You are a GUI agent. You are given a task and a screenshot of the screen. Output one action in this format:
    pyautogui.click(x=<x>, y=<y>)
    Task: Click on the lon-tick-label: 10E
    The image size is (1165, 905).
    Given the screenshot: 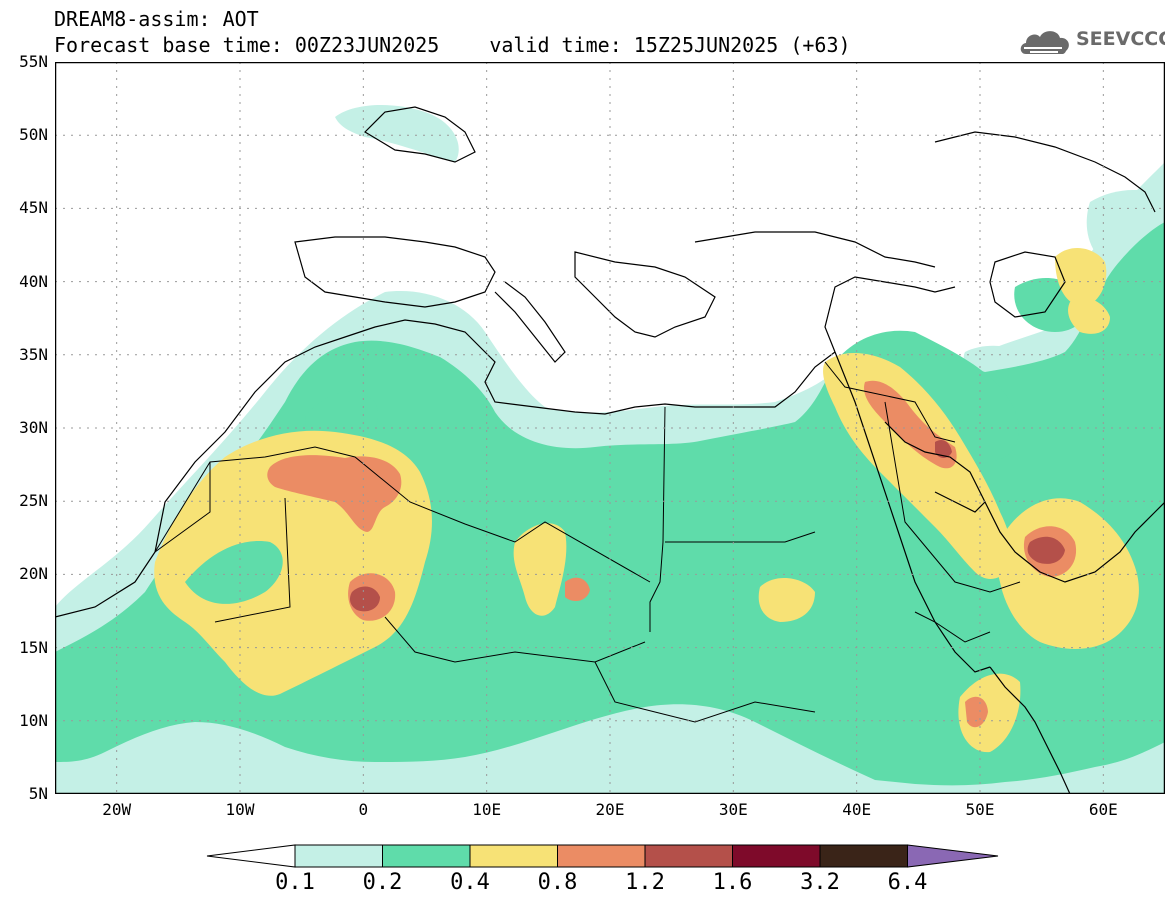 What is the action you would take?
    pyautogui.click(x=487, y=809)
    